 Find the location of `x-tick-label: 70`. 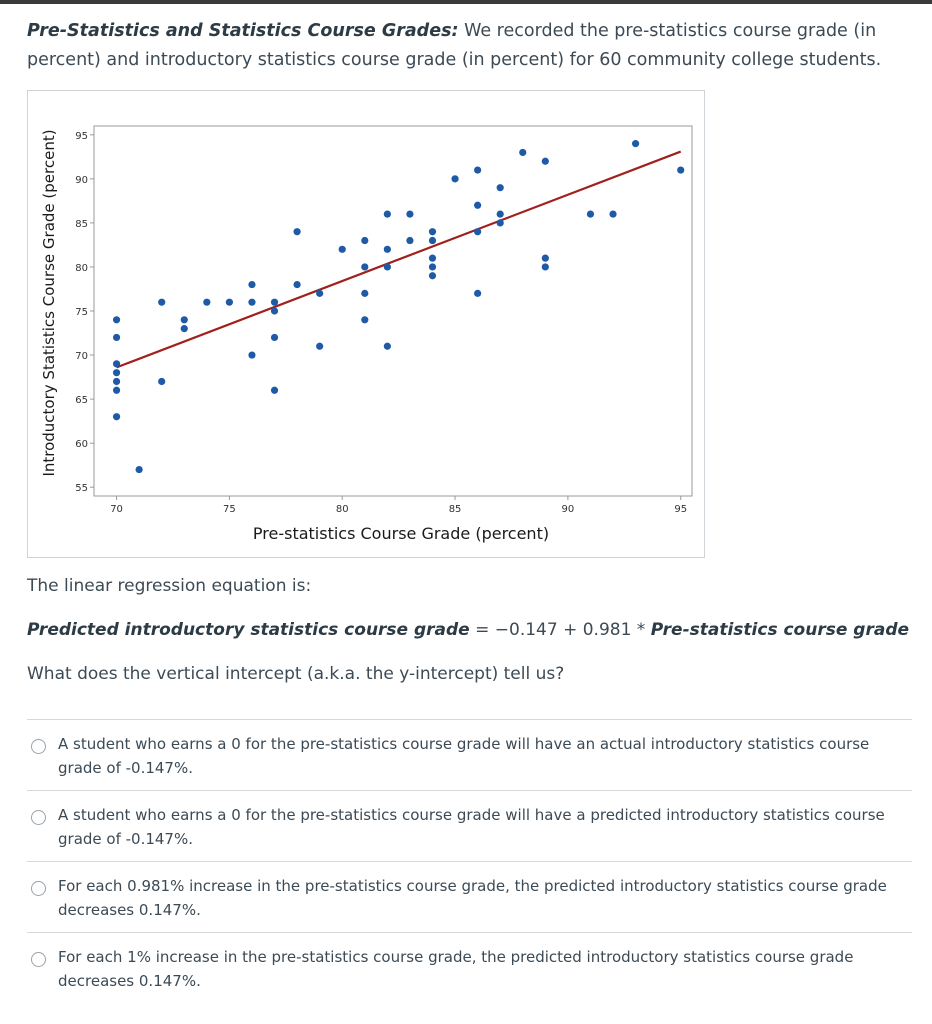

x-tick-label: 70 is located at coordinates (116, 509).